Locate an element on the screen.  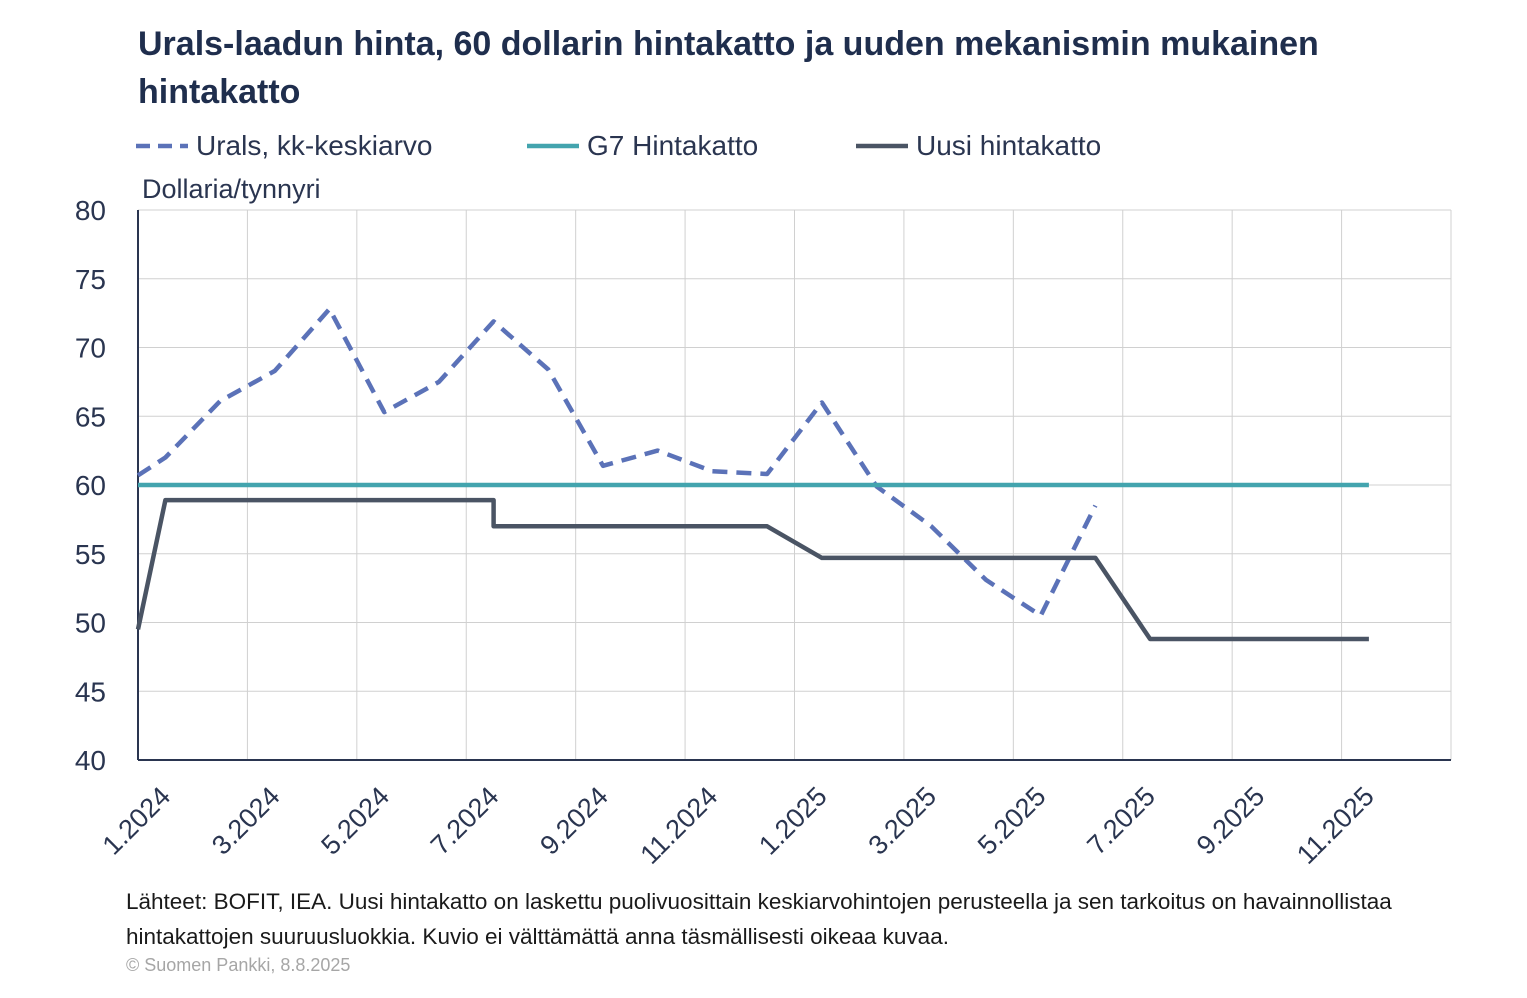
x-tick-label-7-2024: 7.2024 is located at coordinates (465, 821).